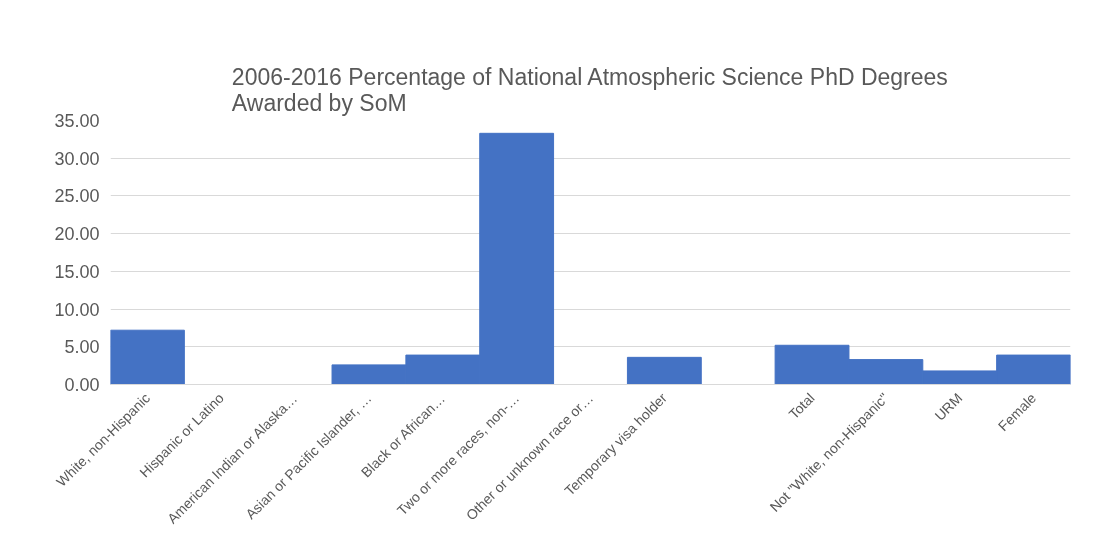 This screenshot has width=1097, height=542. I want to click on y-tick-label: 15.00, so click(77, 271).